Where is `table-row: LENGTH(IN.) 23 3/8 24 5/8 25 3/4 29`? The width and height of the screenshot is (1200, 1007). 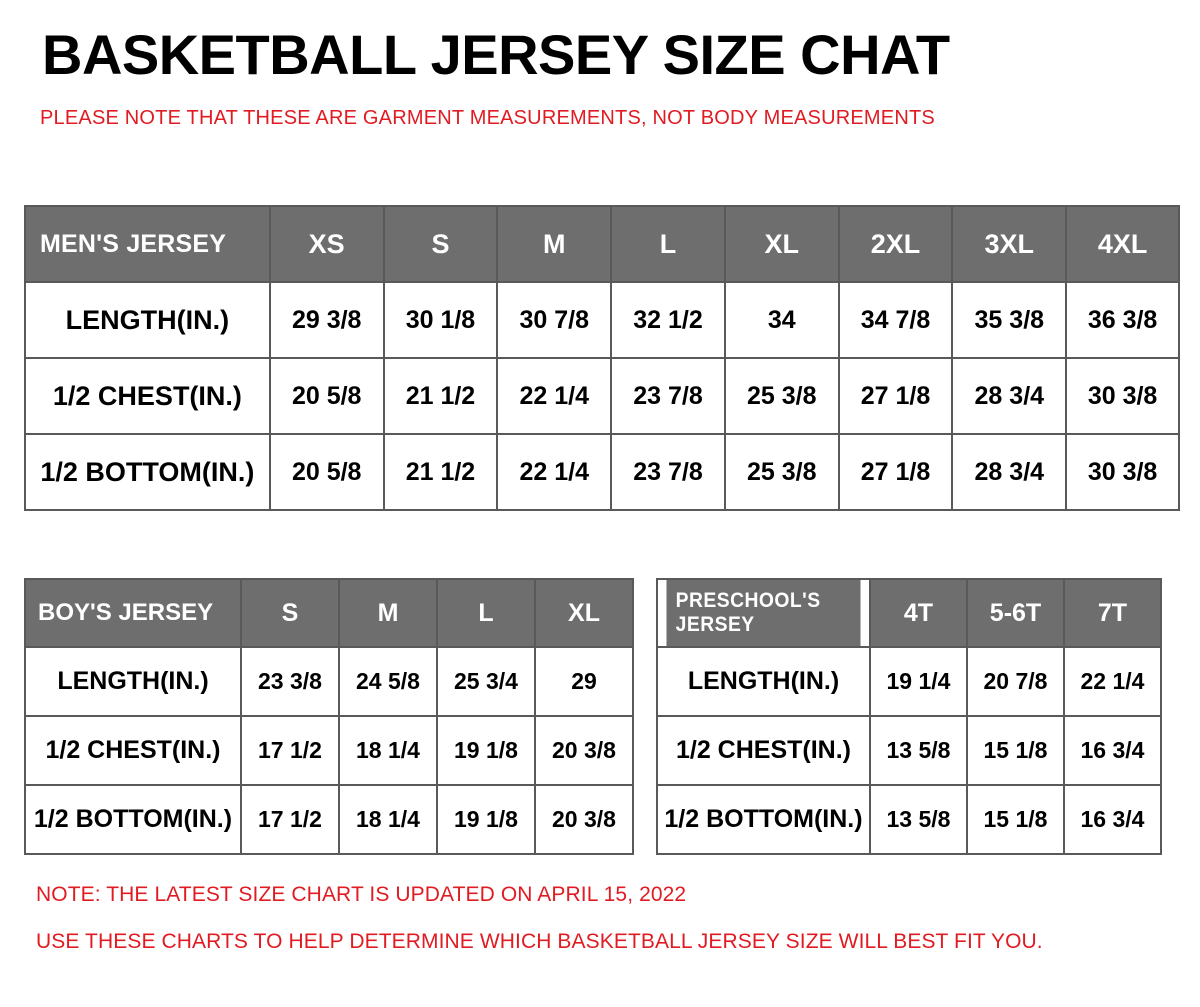 table-row: LENGTH(IN.) 23 3/8 24 5/8 25 3/4 29 is located at coordinates (329, 681).